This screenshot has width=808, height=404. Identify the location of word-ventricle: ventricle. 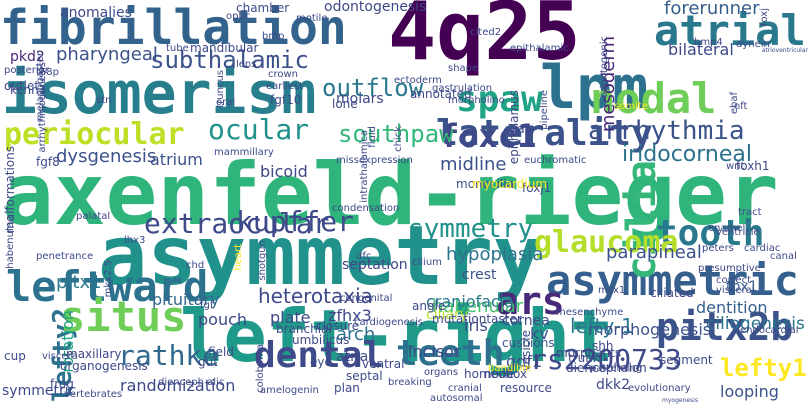
(738, 233).